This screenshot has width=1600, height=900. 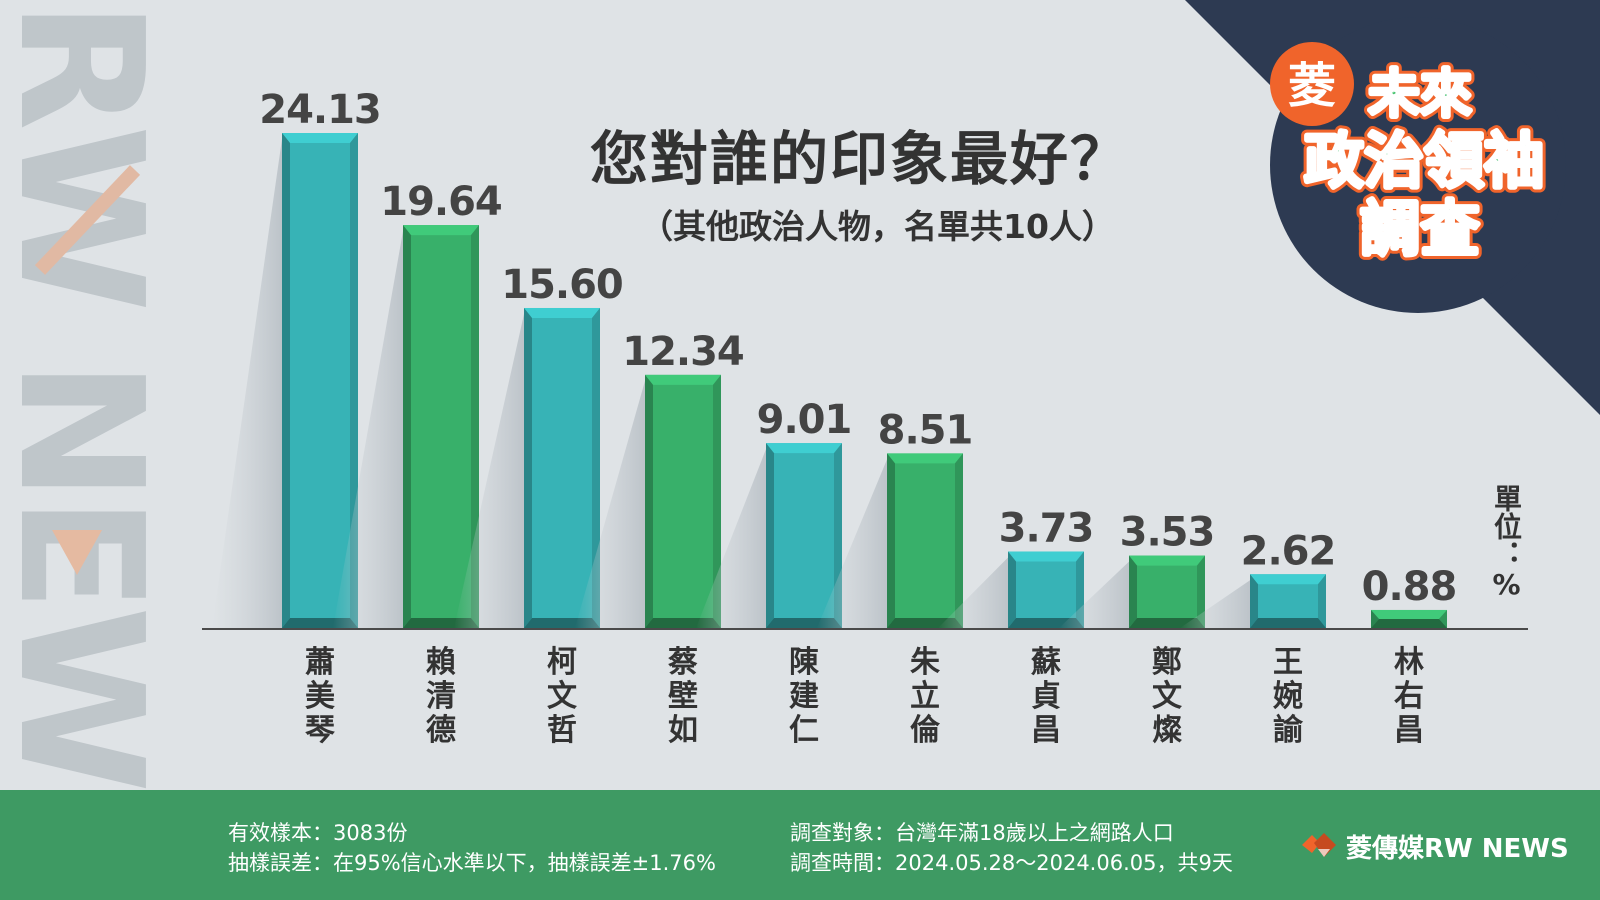 I want to click on category-label: 朱立倫, so click(x=925, y=696).